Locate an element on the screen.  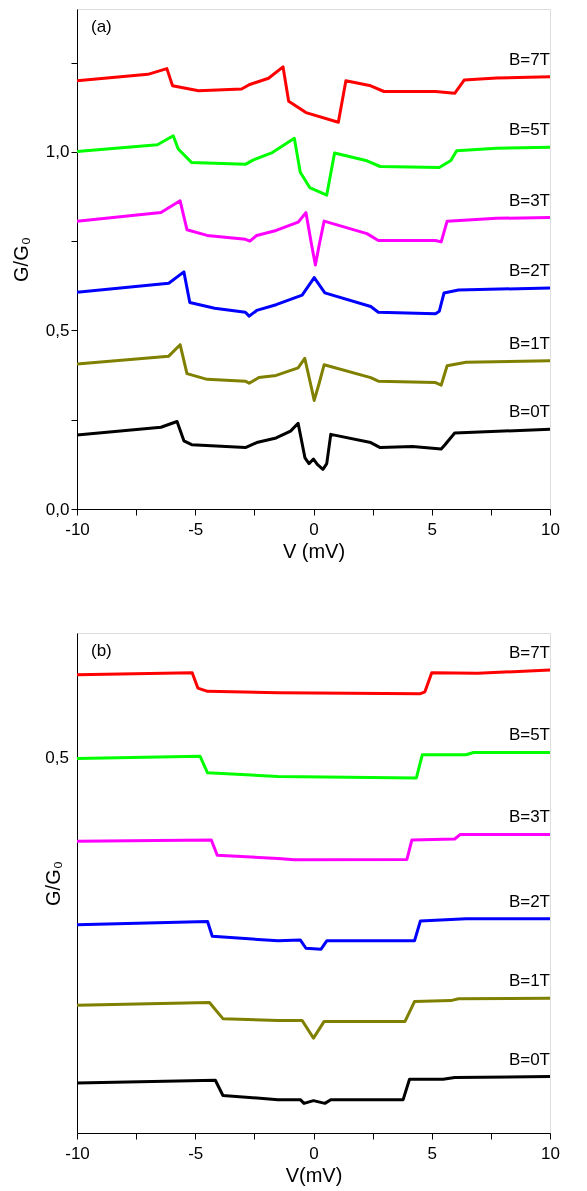
text: (b) is located at coordinates (101, 650).